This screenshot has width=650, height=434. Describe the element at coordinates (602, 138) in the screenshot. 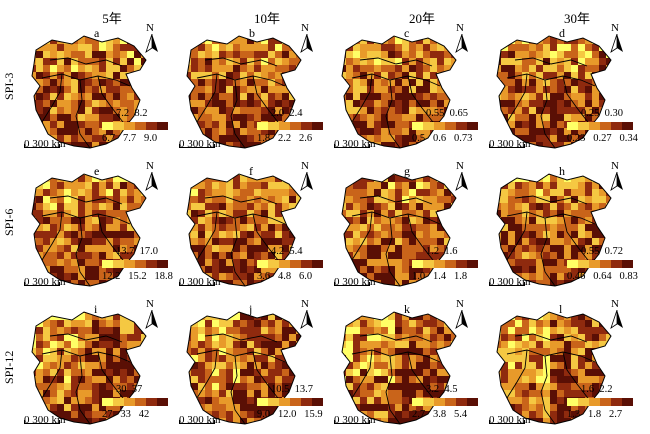

I see `legend-bottom-value: 0.27` at that location.